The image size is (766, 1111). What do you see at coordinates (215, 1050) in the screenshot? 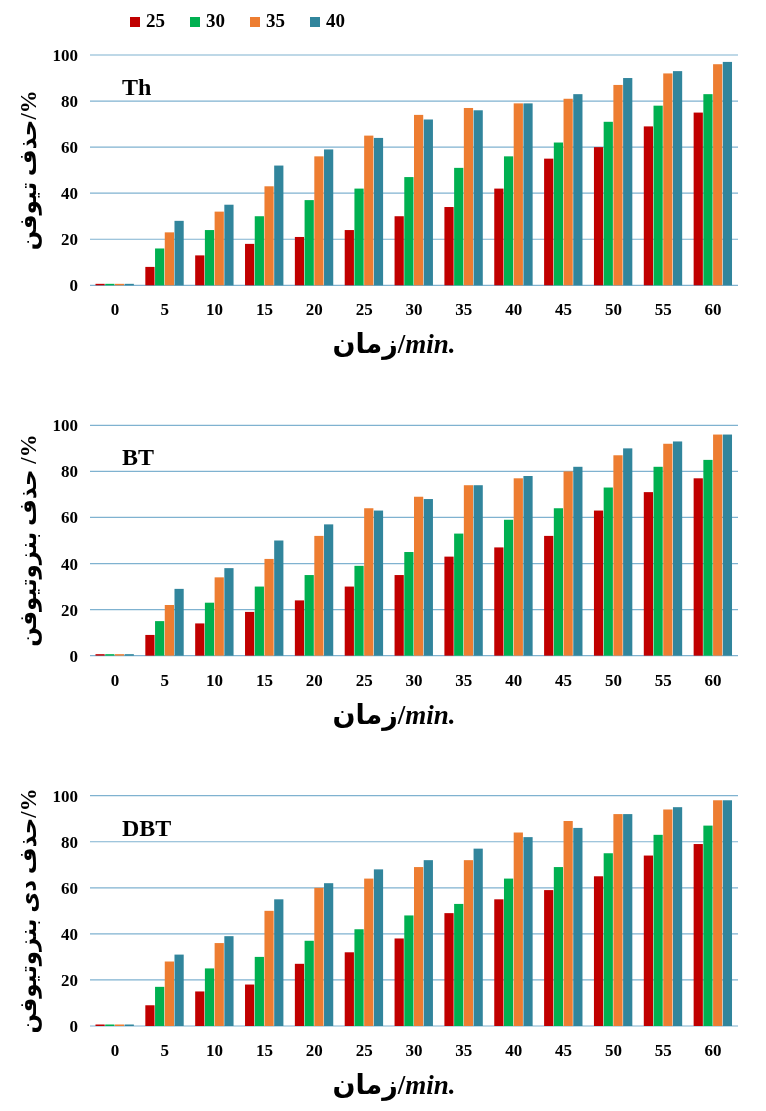
I see `x-tick-label: 10` at bounding box center [215, 1050].